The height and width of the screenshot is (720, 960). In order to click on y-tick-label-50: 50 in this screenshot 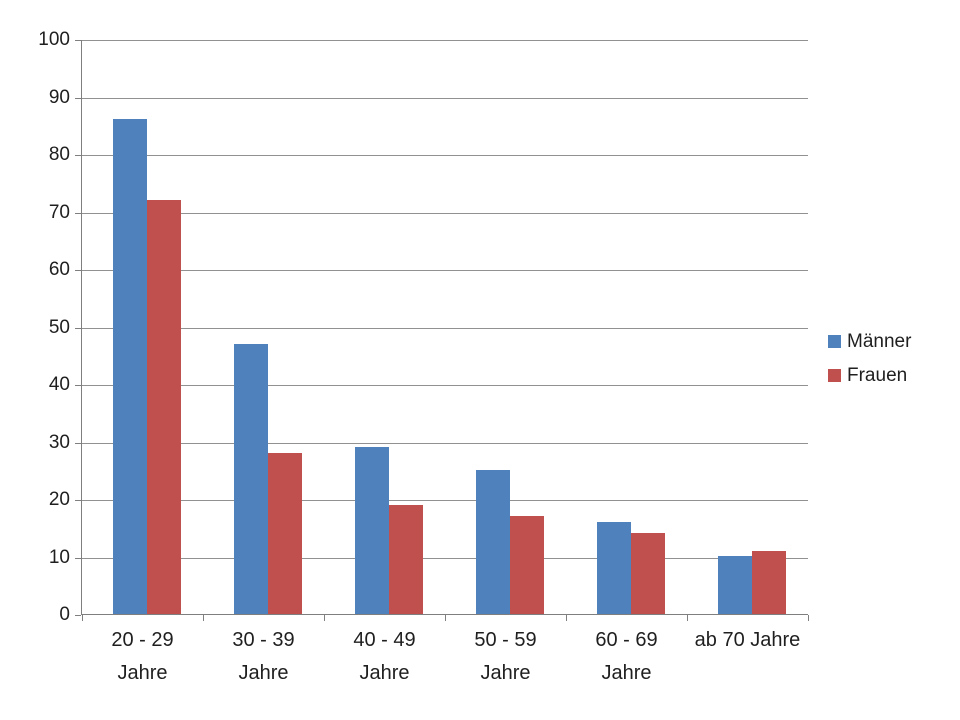, I will do `click(59, 327)`.